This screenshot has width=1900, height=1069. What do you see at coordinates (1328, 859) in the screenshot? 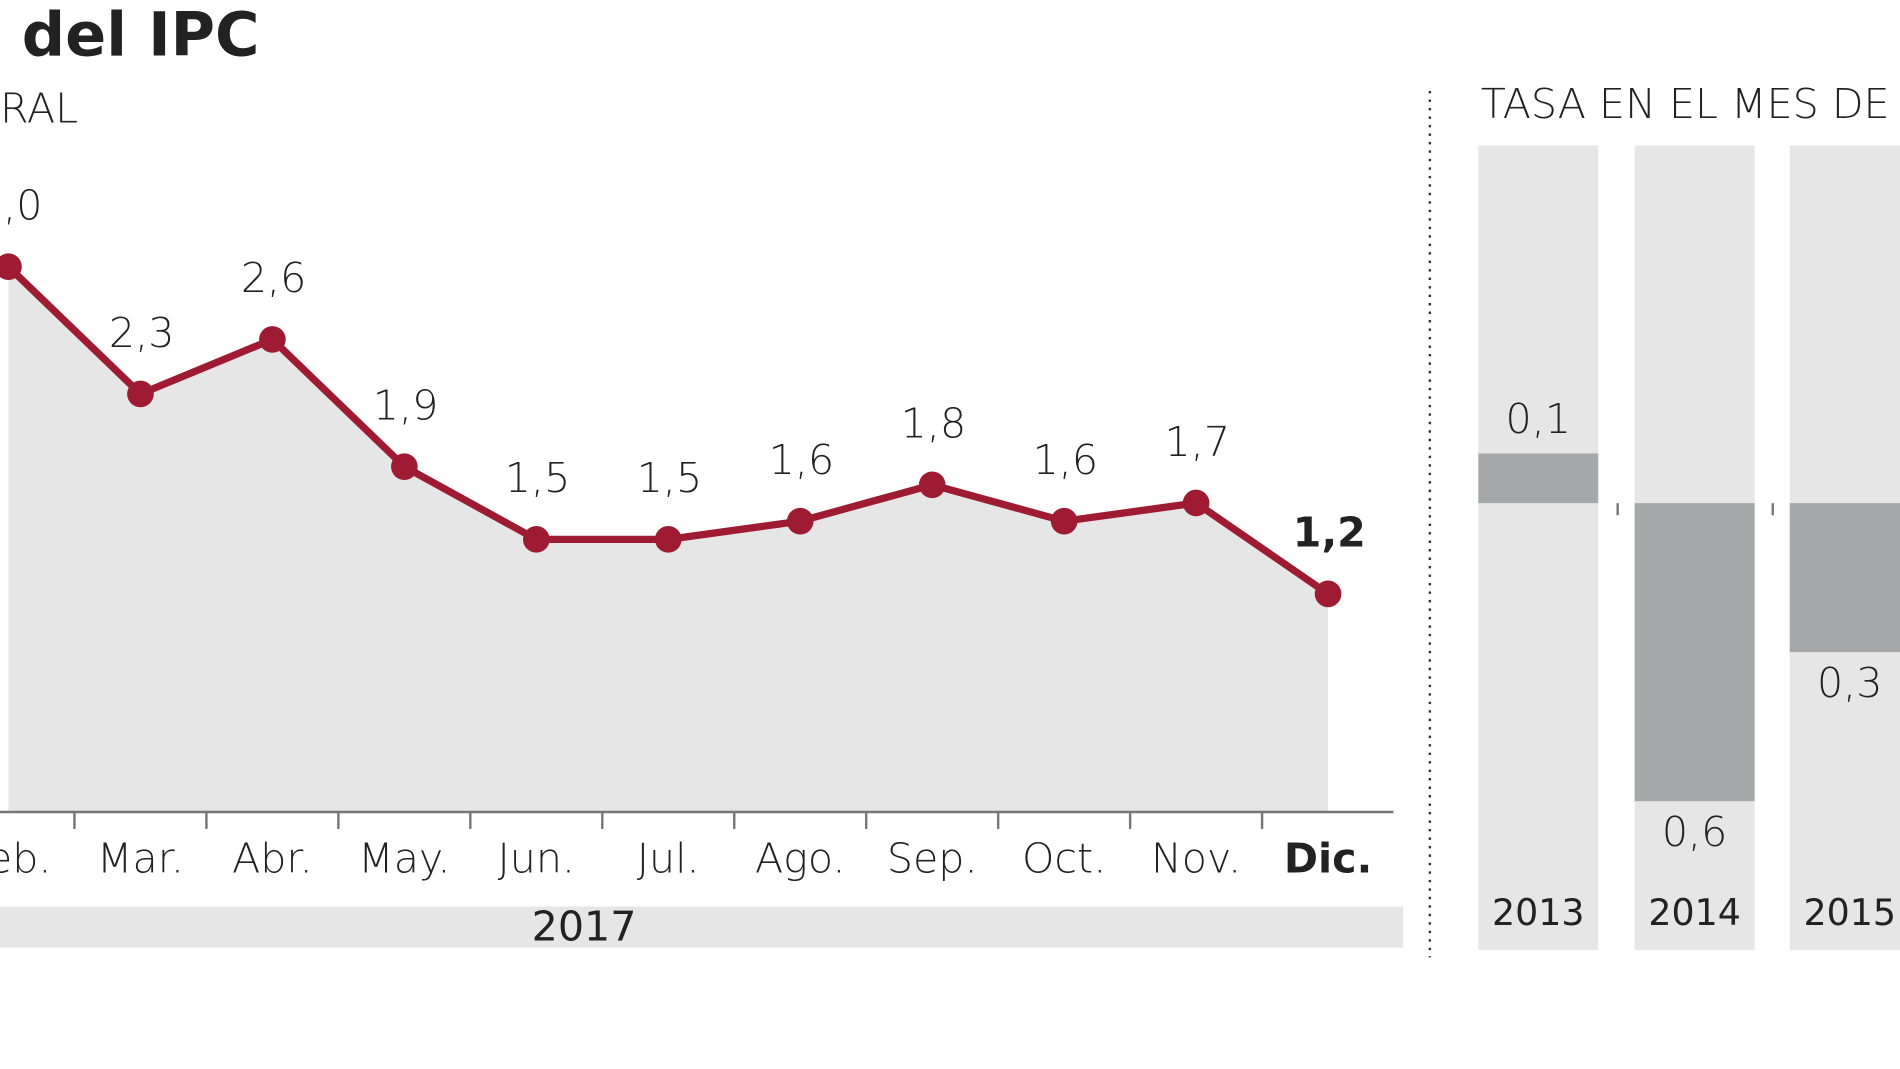
I see `x-tick-label: Dic.` at bounding box center [1328, 859].